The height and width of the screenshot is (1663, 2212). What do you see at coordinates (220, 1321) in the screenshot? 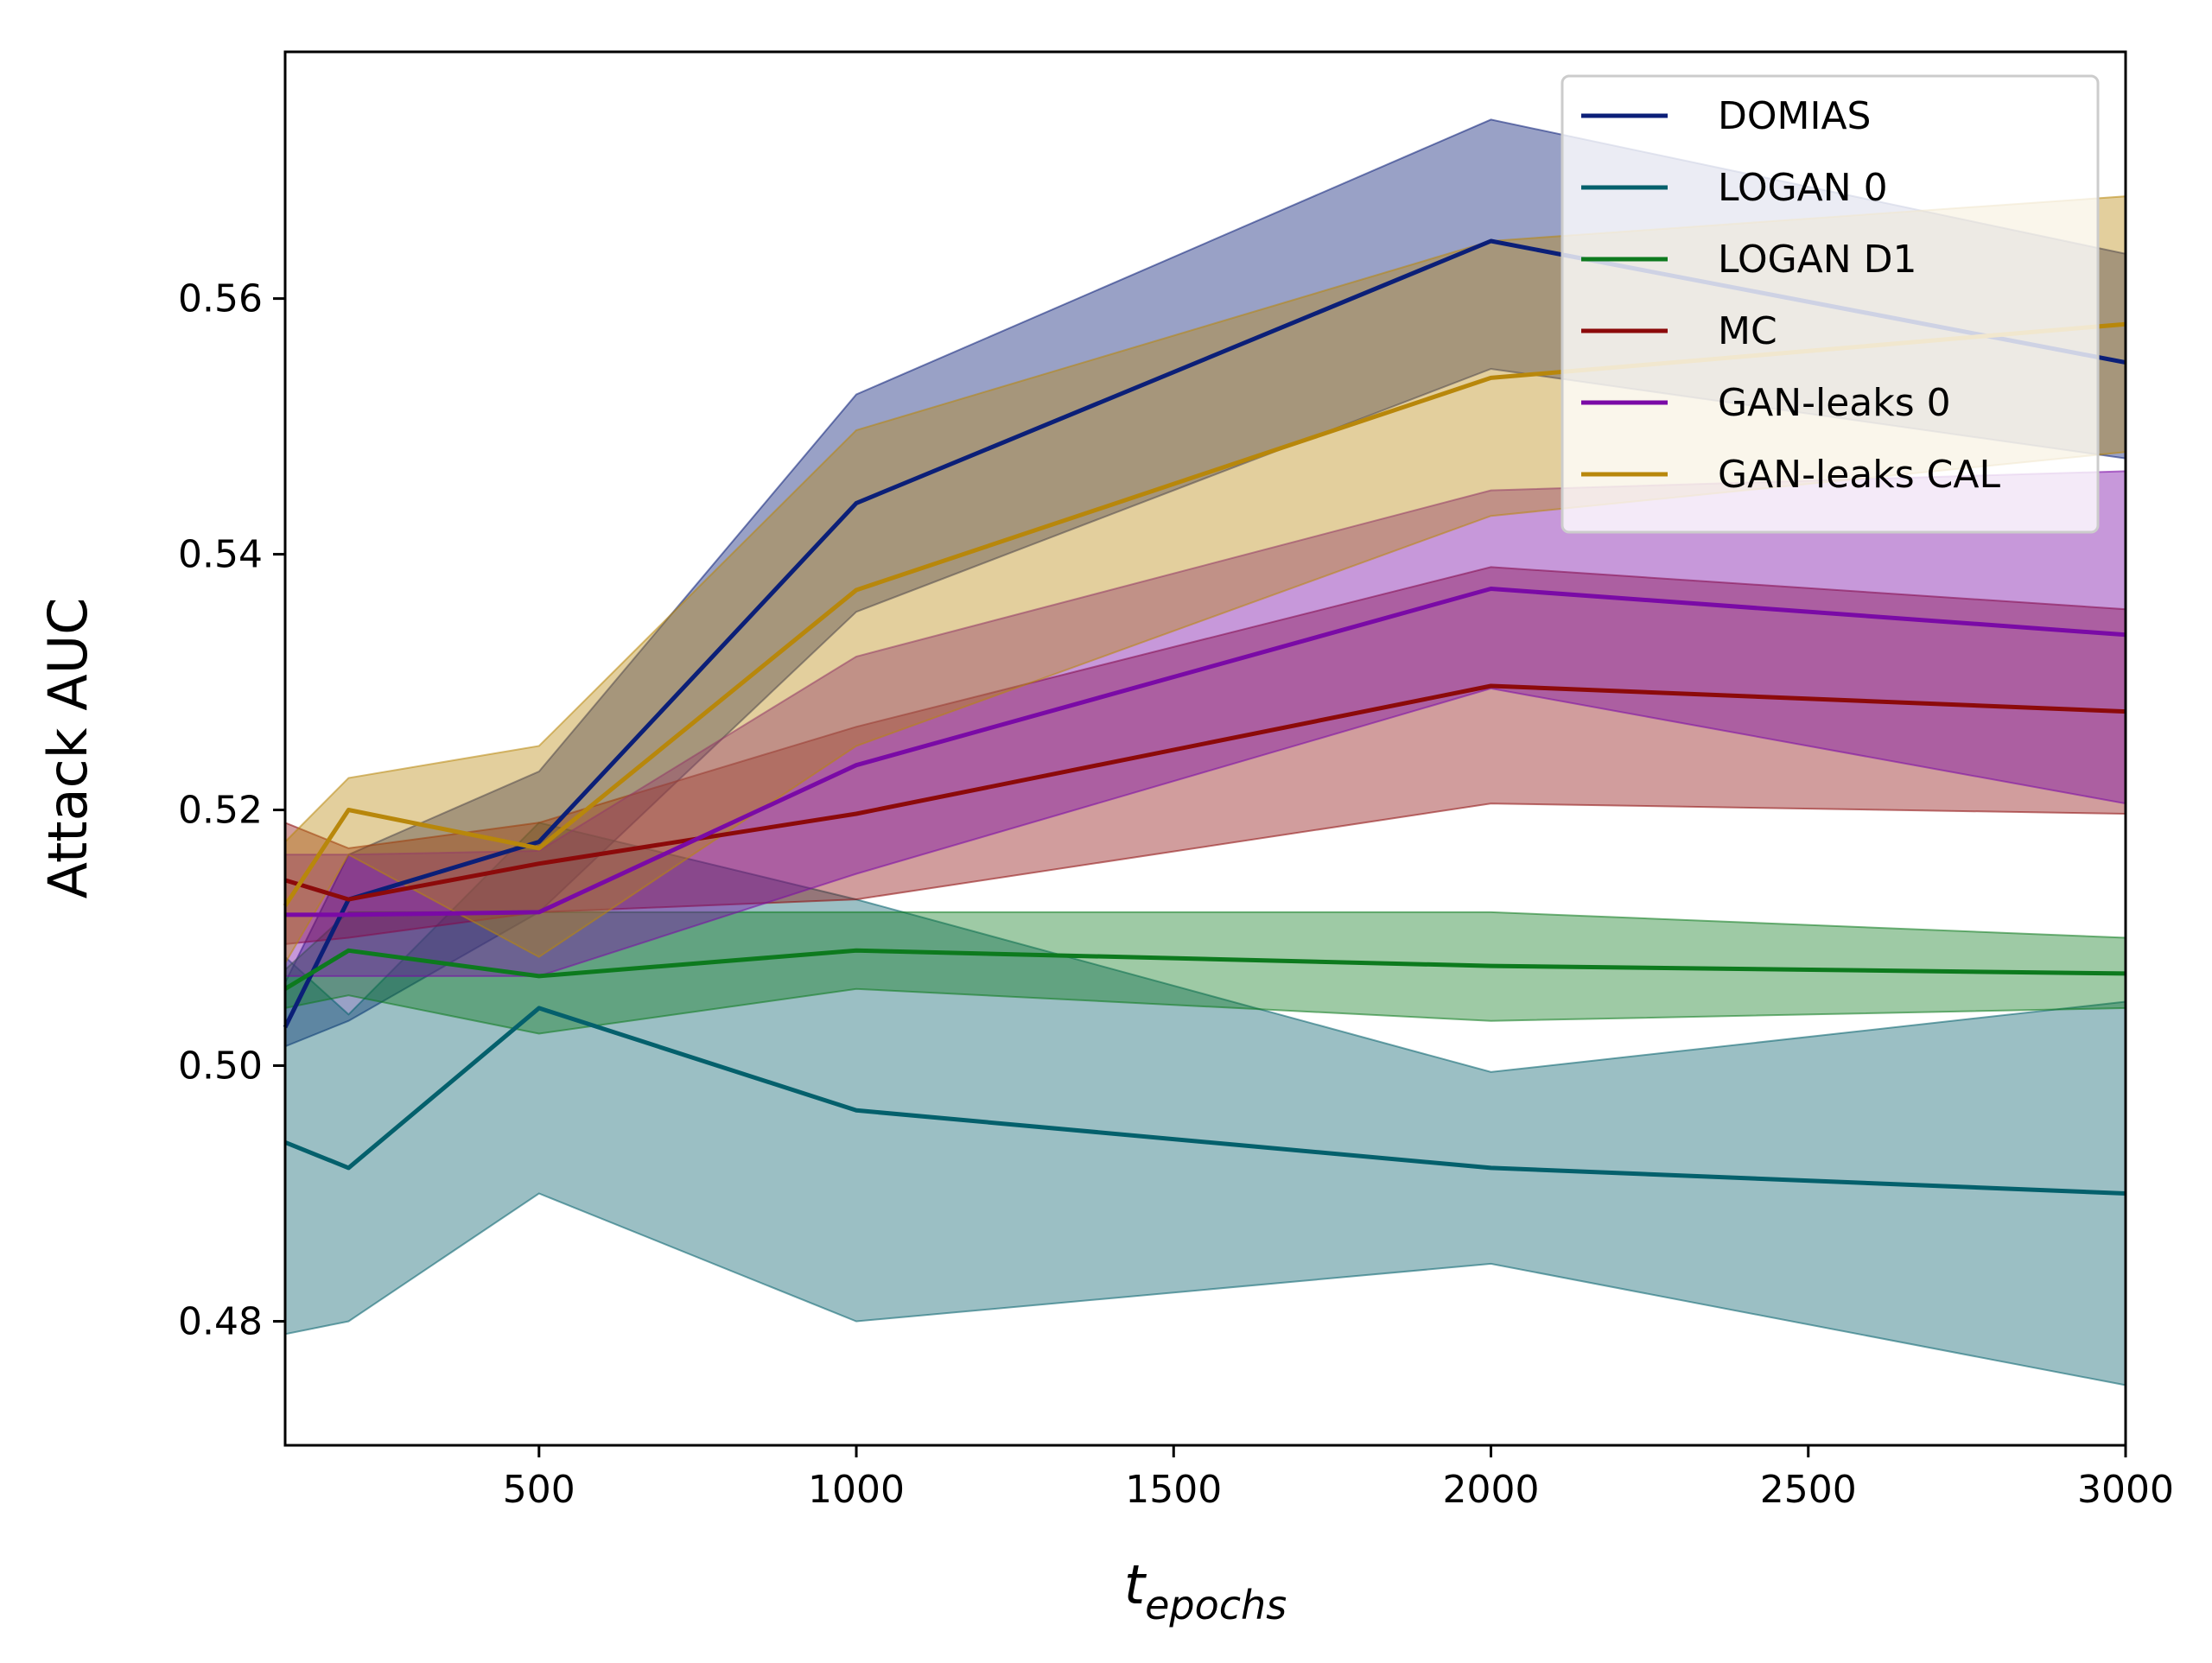
I see `y-tick-label: 0.48` at bounding box center [220, 1321].